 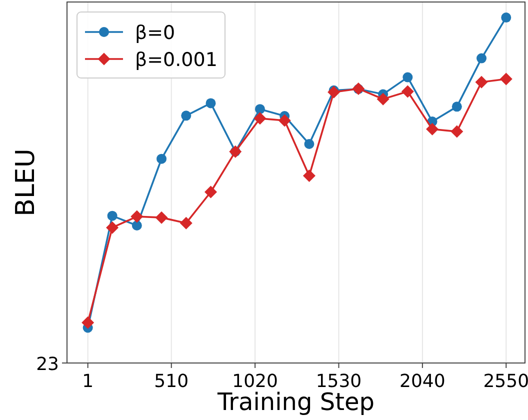 What do you see at coordinates (26, 182) in the screenshot?
I see `y-axis-title: BLEU` at bounding box center [26, 182].